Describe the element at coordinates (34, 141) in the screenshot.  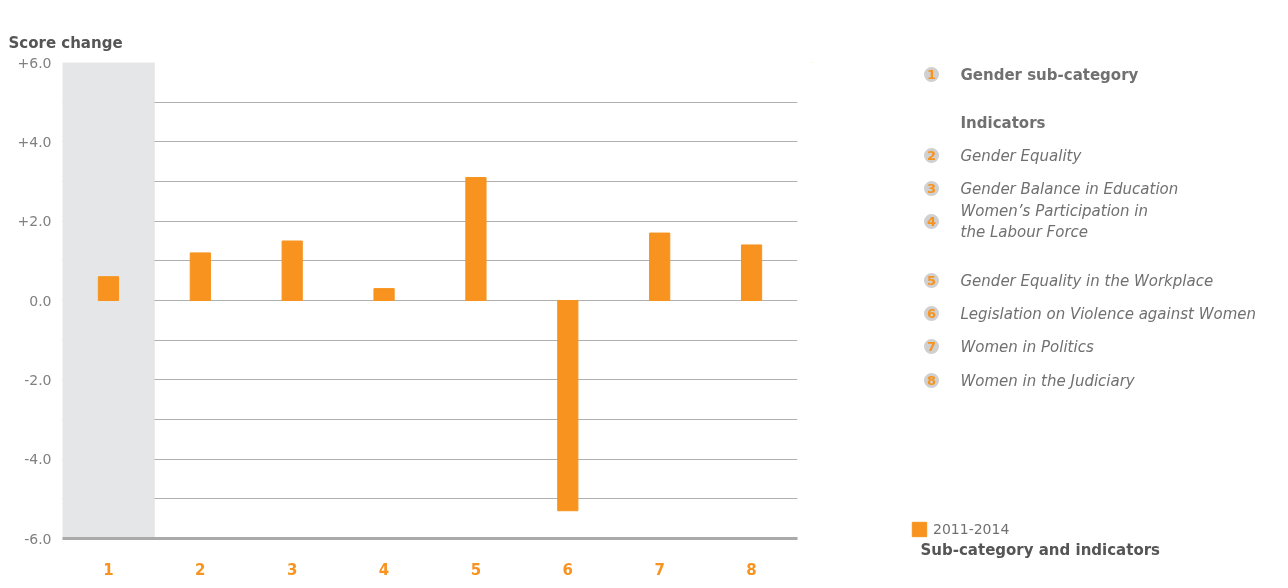
I see `y-tick-label: +4.0` at that location.